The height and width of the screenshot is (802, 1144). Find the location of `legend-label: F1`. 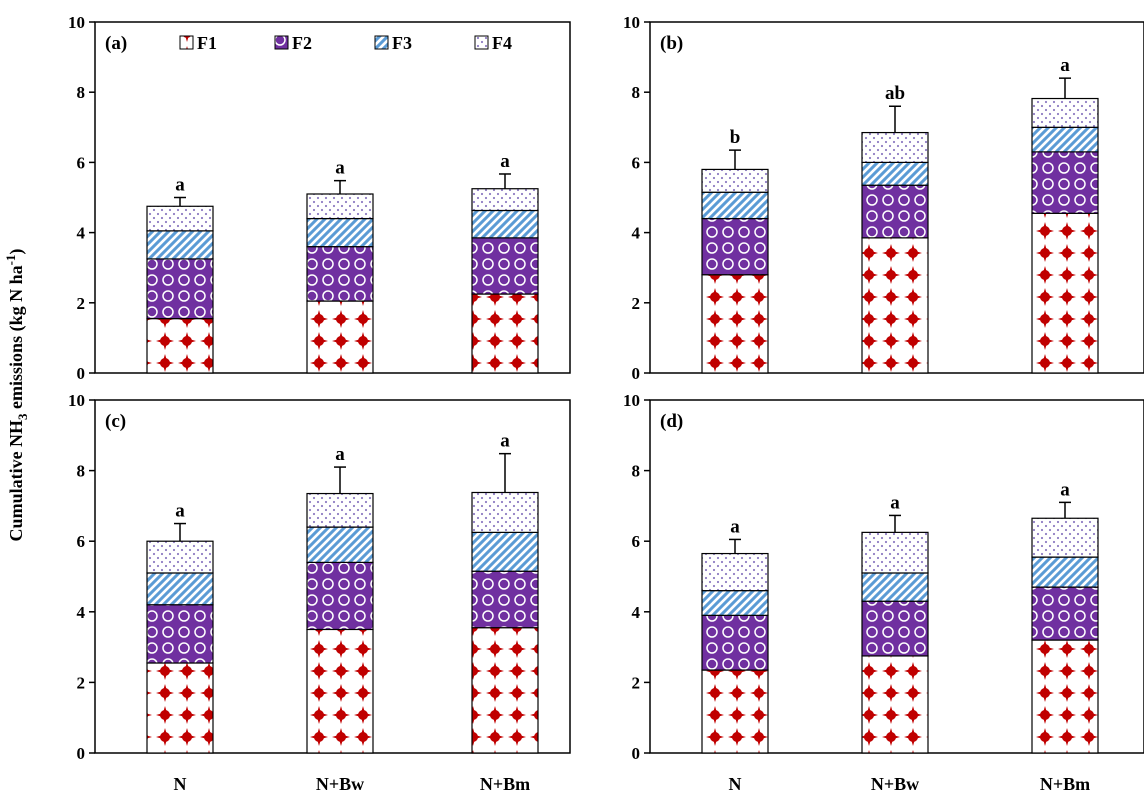

legend-label: F1 is located at coordinates (207, 43).